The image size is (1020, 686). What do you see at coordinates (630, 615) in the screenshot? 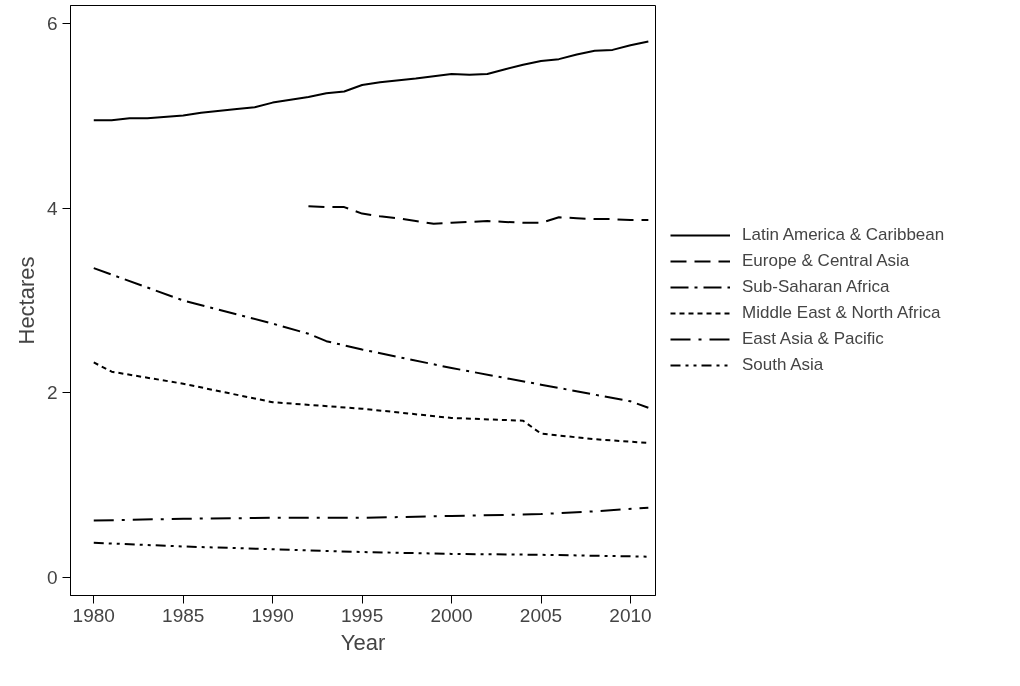
I see `x-tick-label: 2010` at bounding box center [630, 615].